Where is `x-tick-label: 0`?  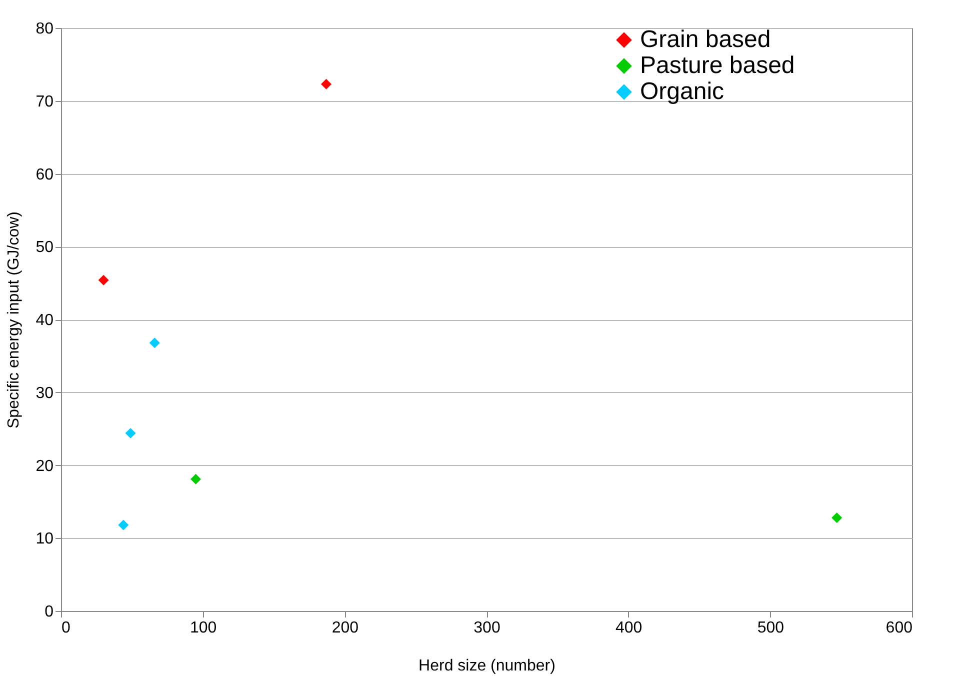 x-tick-label: 0 is located at coordinates (66, 628).